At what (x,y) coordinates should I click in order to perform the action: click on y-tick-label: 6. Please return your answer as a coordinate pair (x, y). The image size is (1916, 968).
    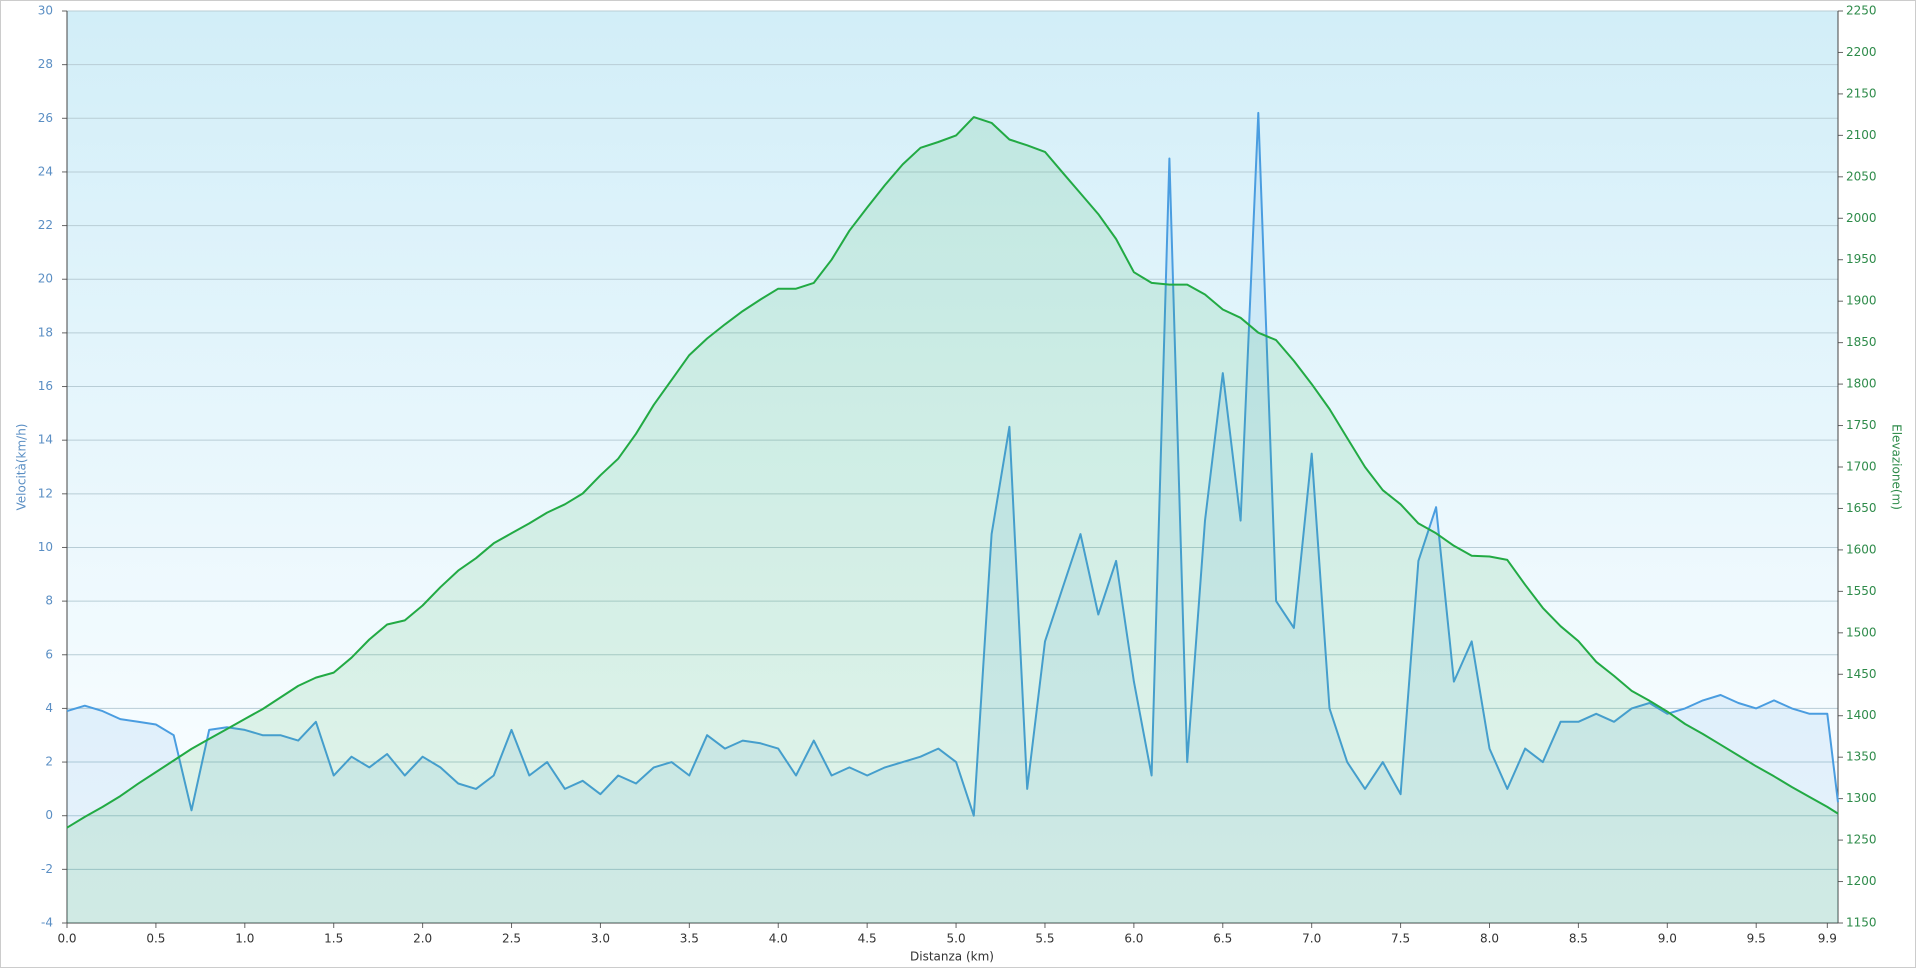
    Looking at the image, I should click on (49, 654).